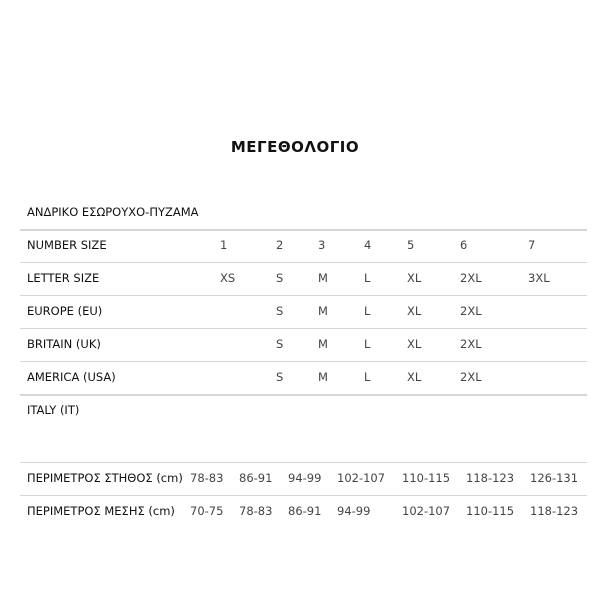 The image size is (600, 600). Describe the element at coordinates (105, 478) in the screenshot. I see `row-label: ΠΕΡΙΜΕΤΡΟΣ ΣΤΗΘΟΣ (cm)` at that location.